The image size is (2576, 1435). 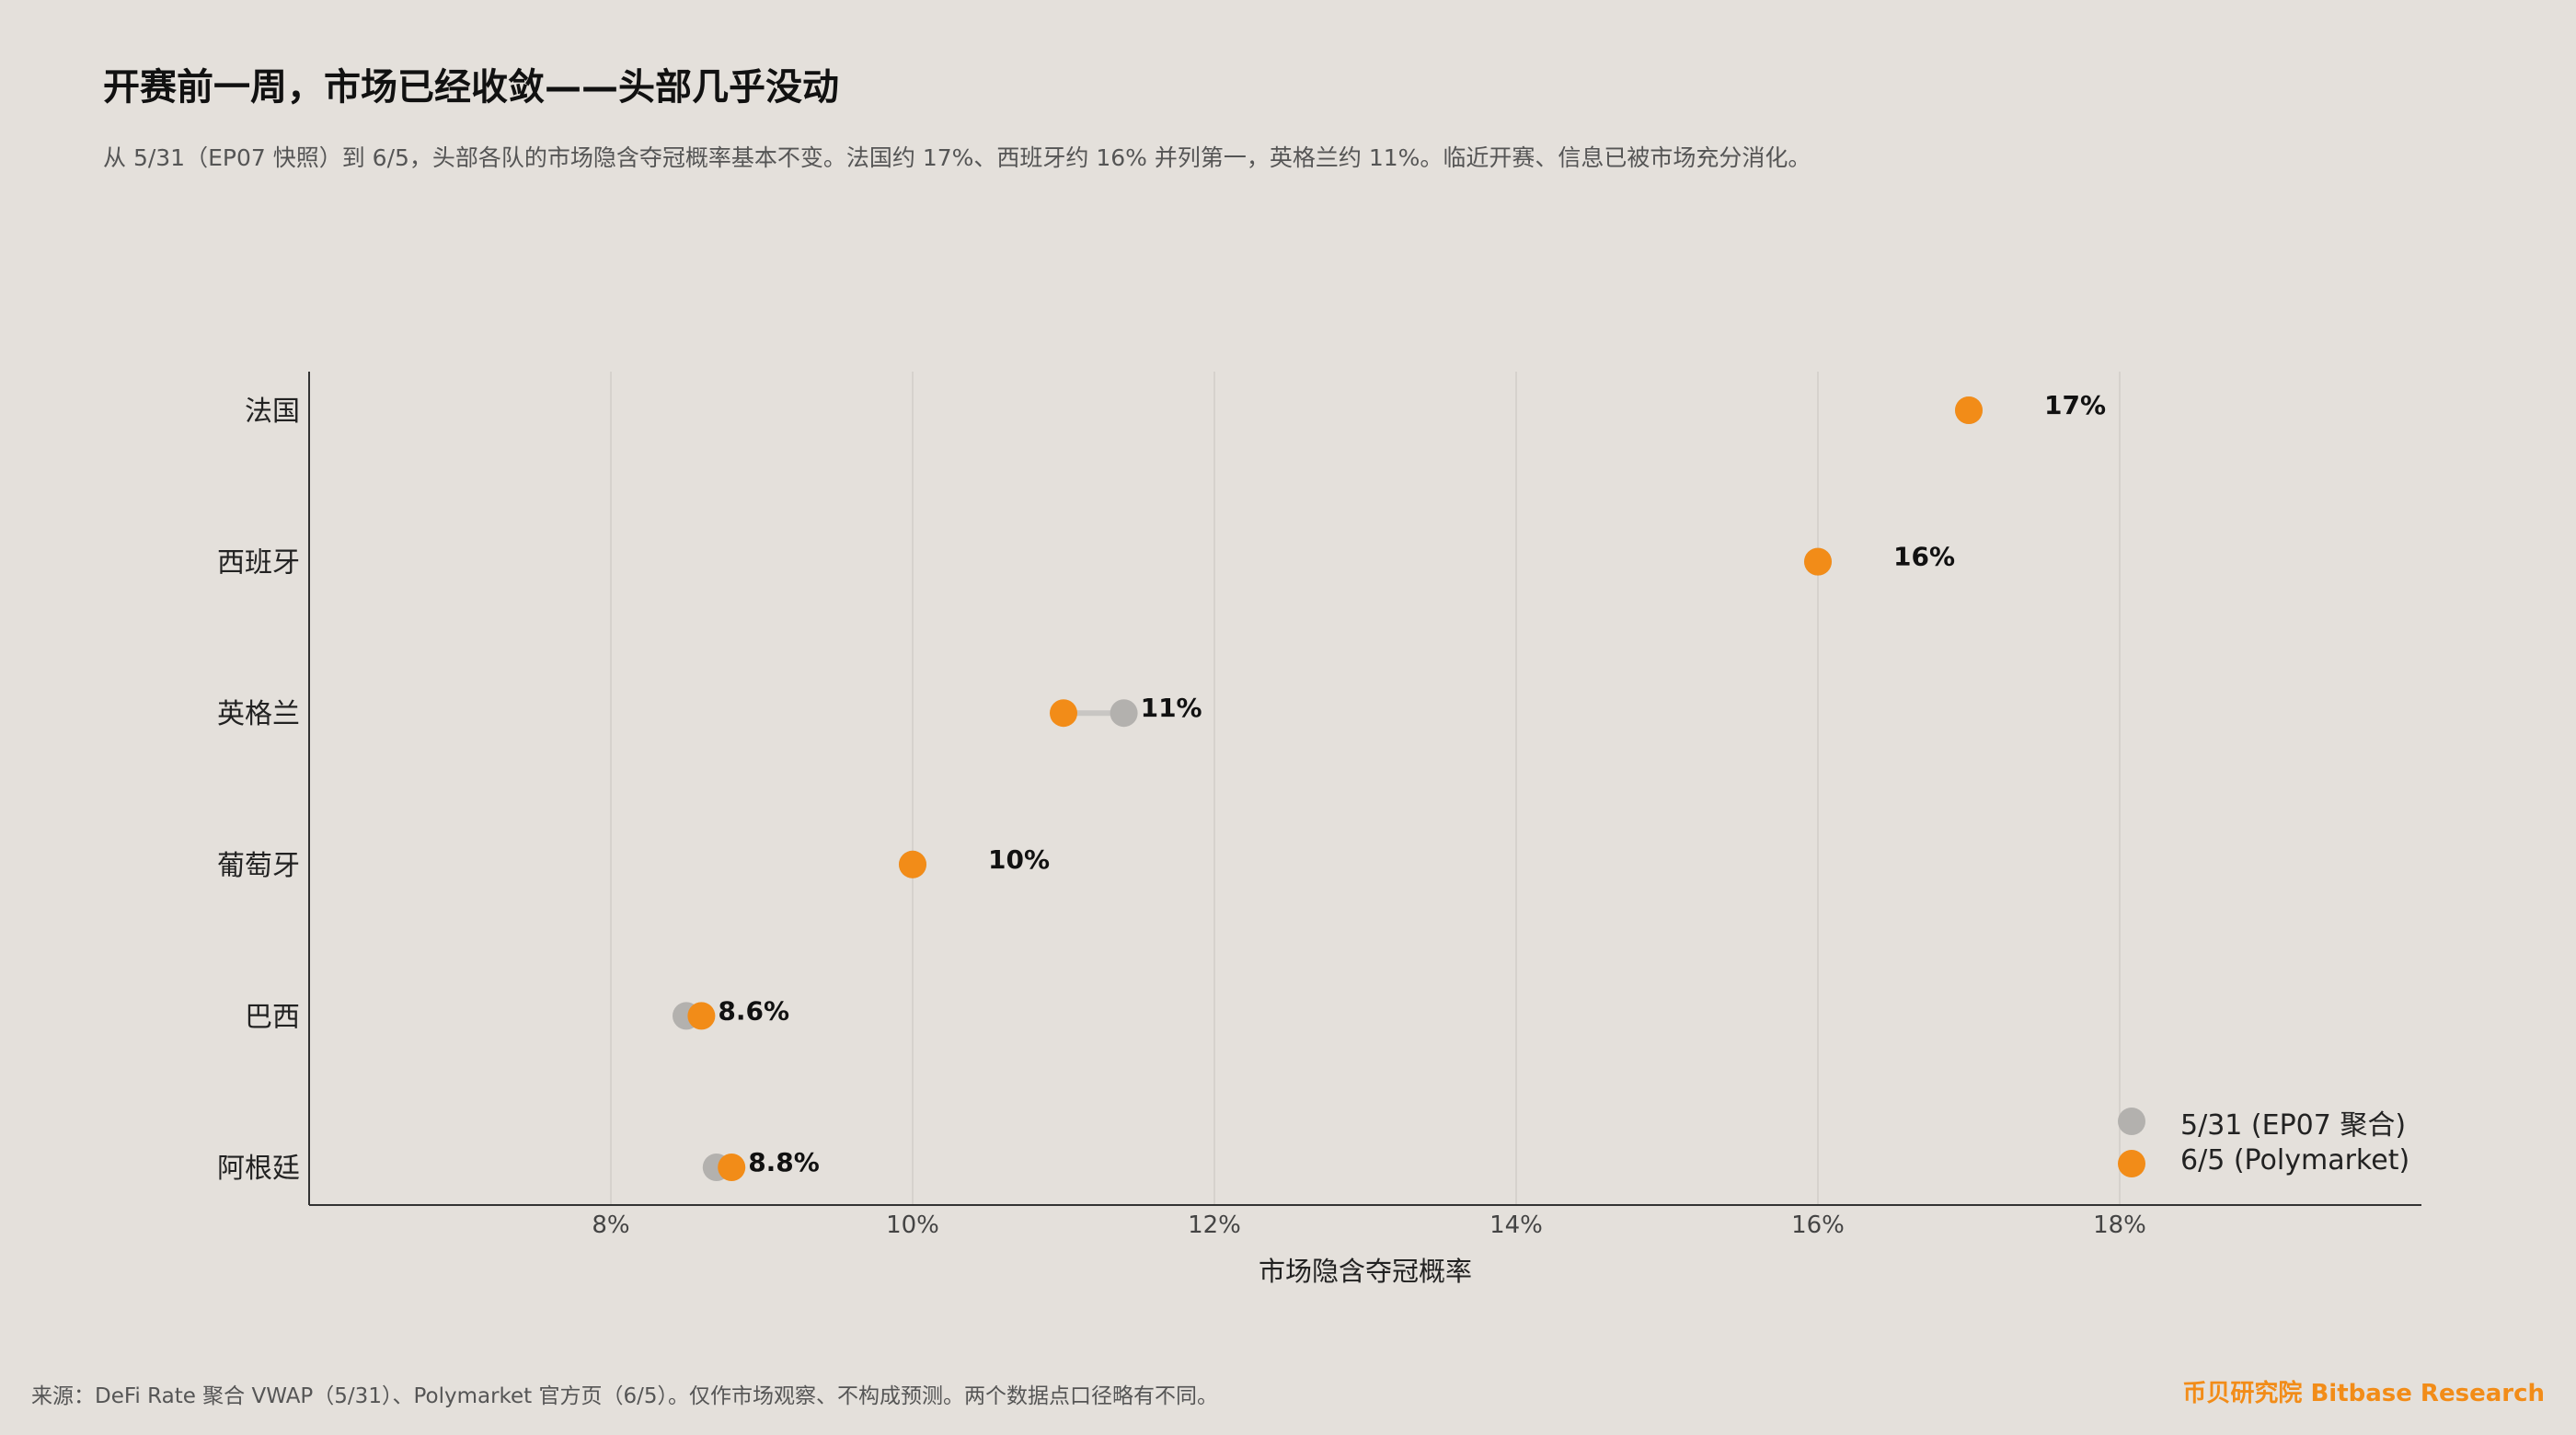 What do you see at coordinates (1818, 1225) in the screenshot?
I see `x-tick-label: 16%` at bounding box center [1818, 1225].